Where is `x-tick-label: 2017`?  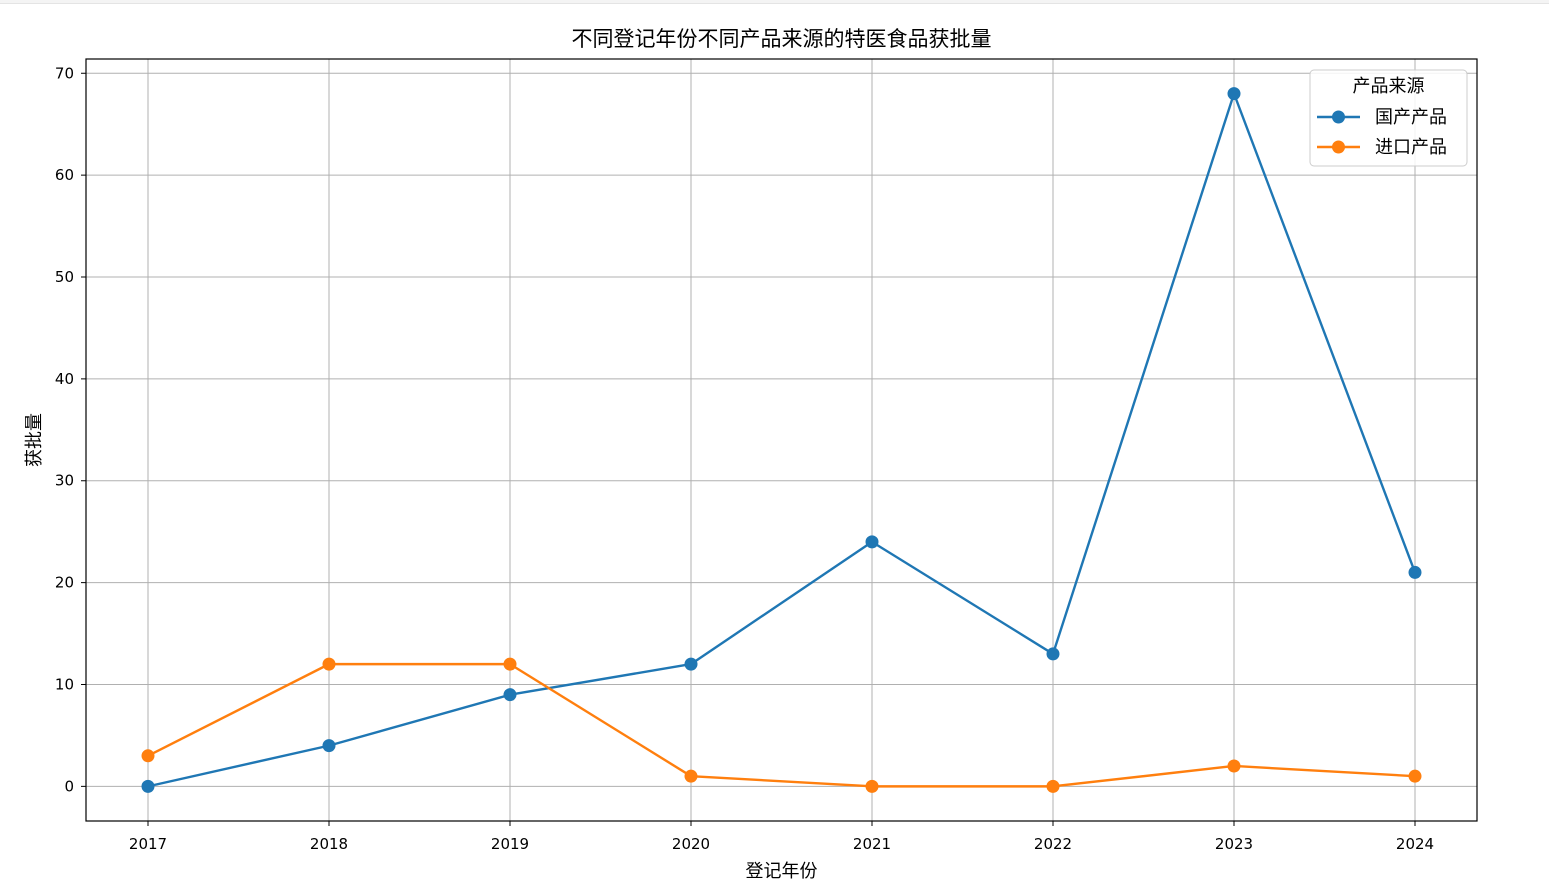
x-tick-label: 2017 is located at coordinates (148, 844).